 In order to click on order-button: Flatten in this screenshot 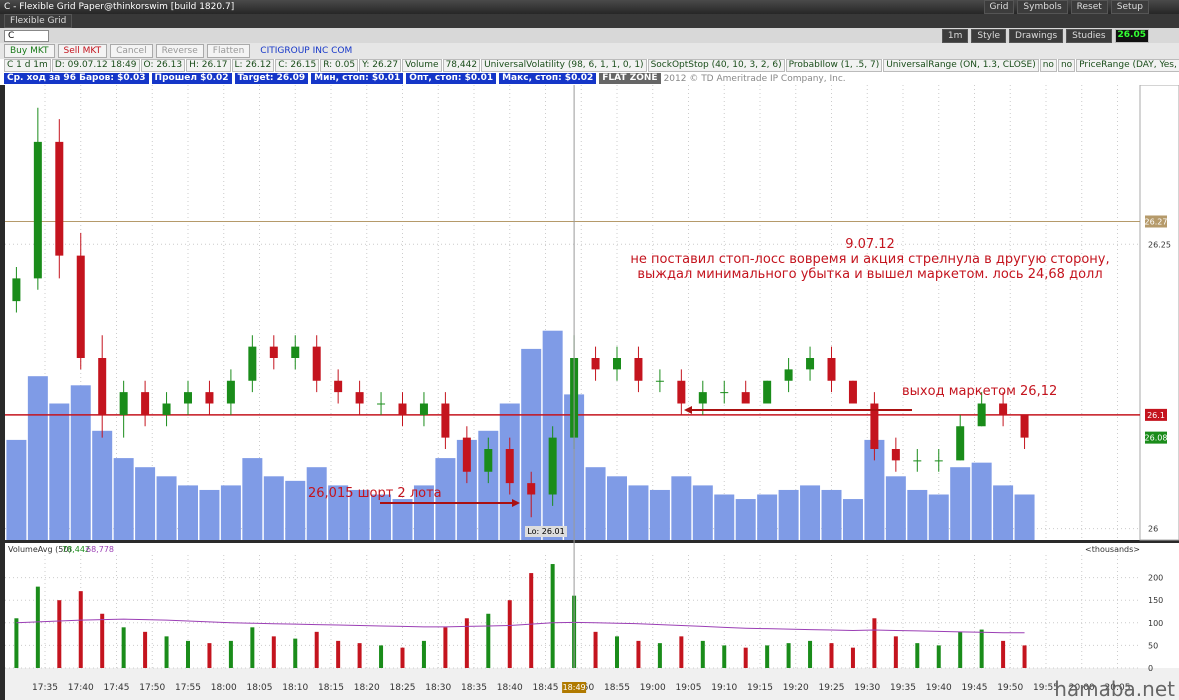, I will do `click(228, 51)`.